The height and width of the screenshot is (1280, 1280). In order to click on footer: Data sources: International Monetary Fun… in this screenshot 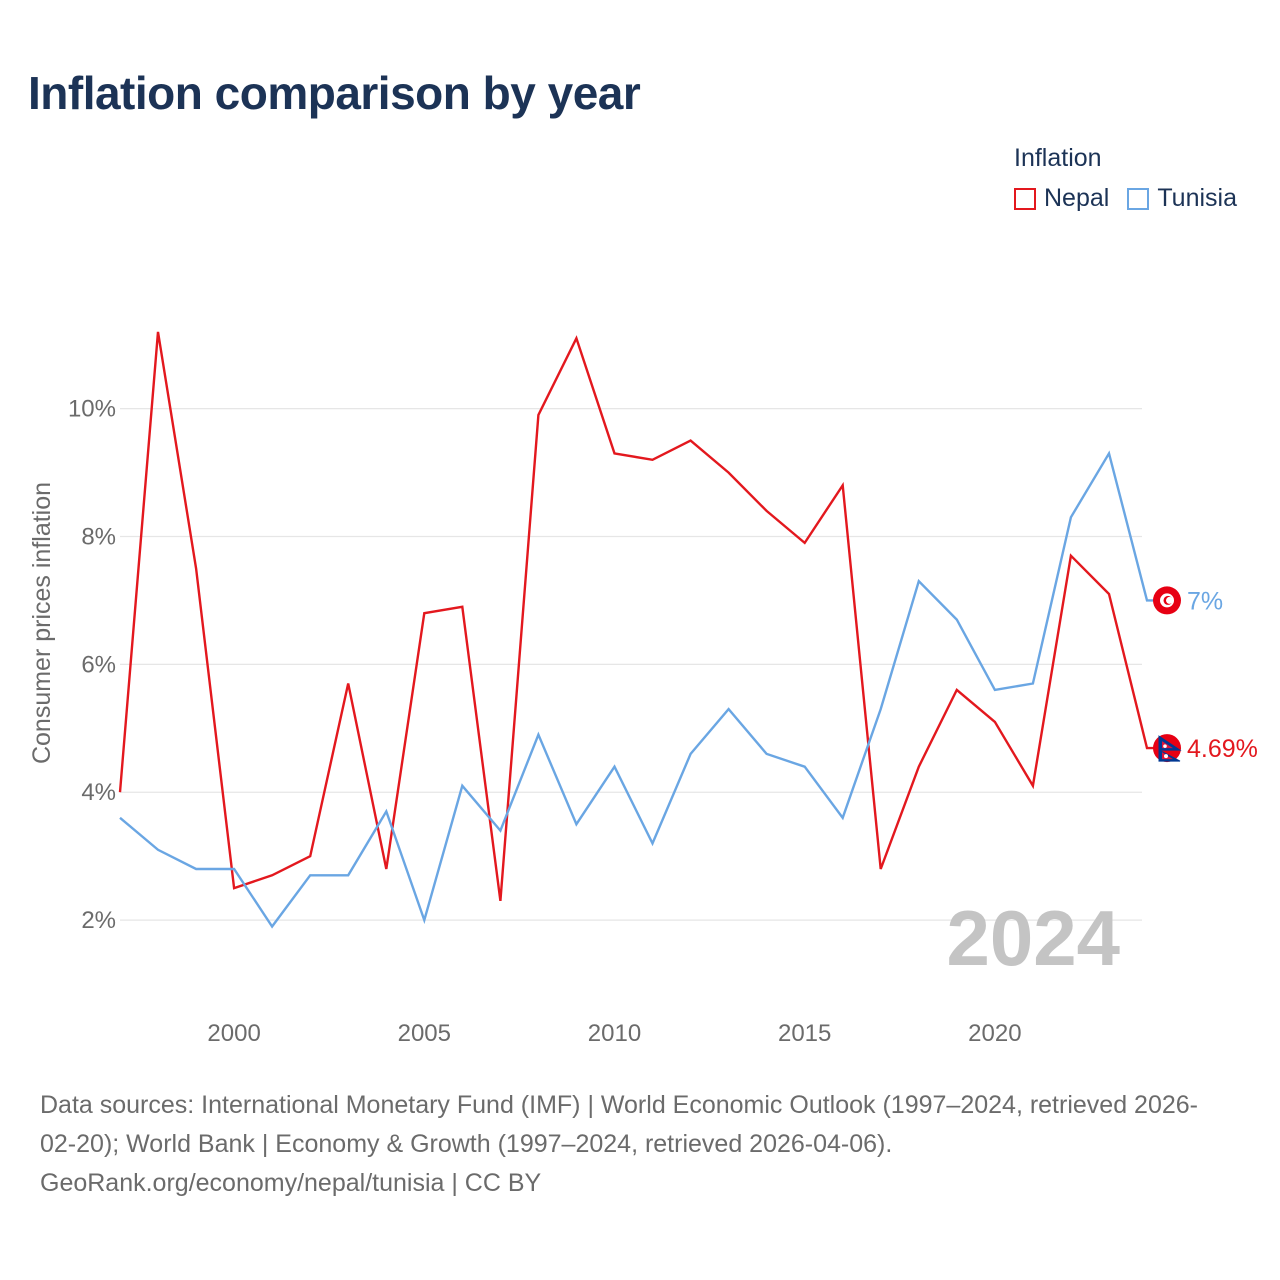, I will do `click(645, 1144)`.